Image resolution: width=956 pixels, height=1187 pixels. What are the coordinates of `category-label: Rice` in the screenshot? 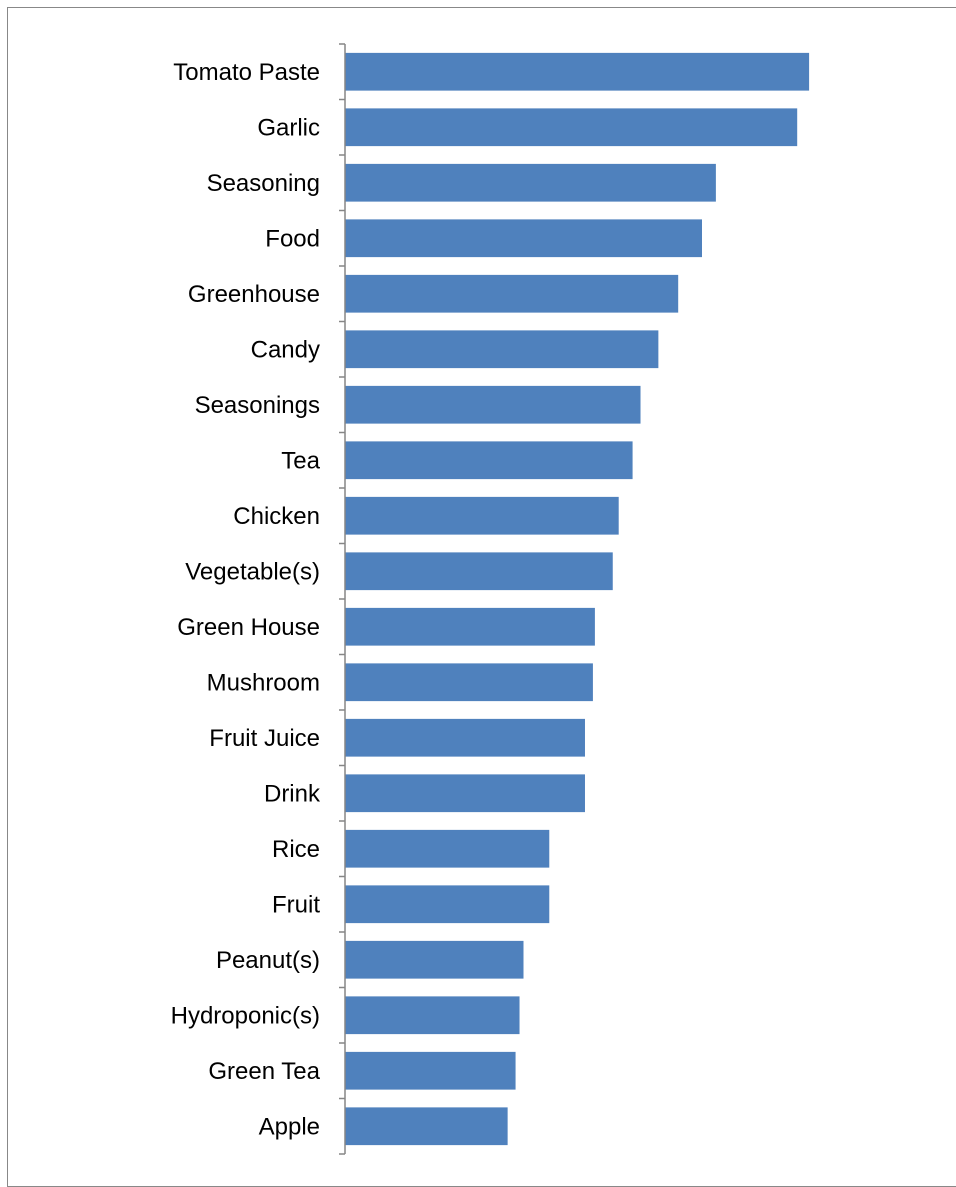 It's located at (296, 849).